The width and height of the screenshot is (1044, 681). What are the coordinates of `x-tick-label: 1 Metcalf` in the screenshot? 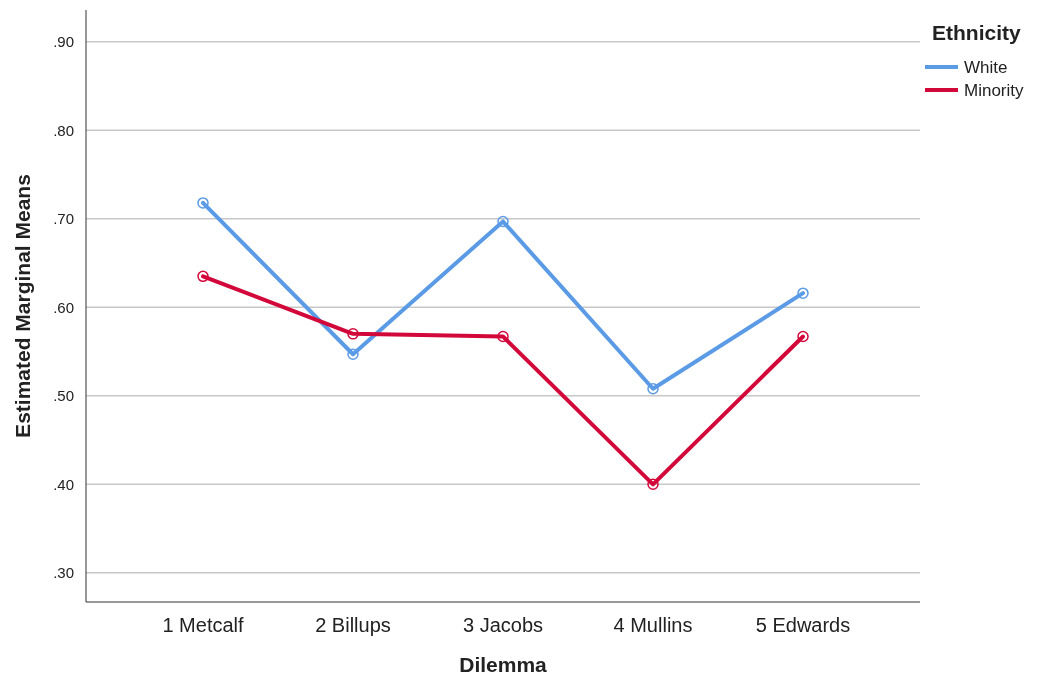 It's located at (203, 625).